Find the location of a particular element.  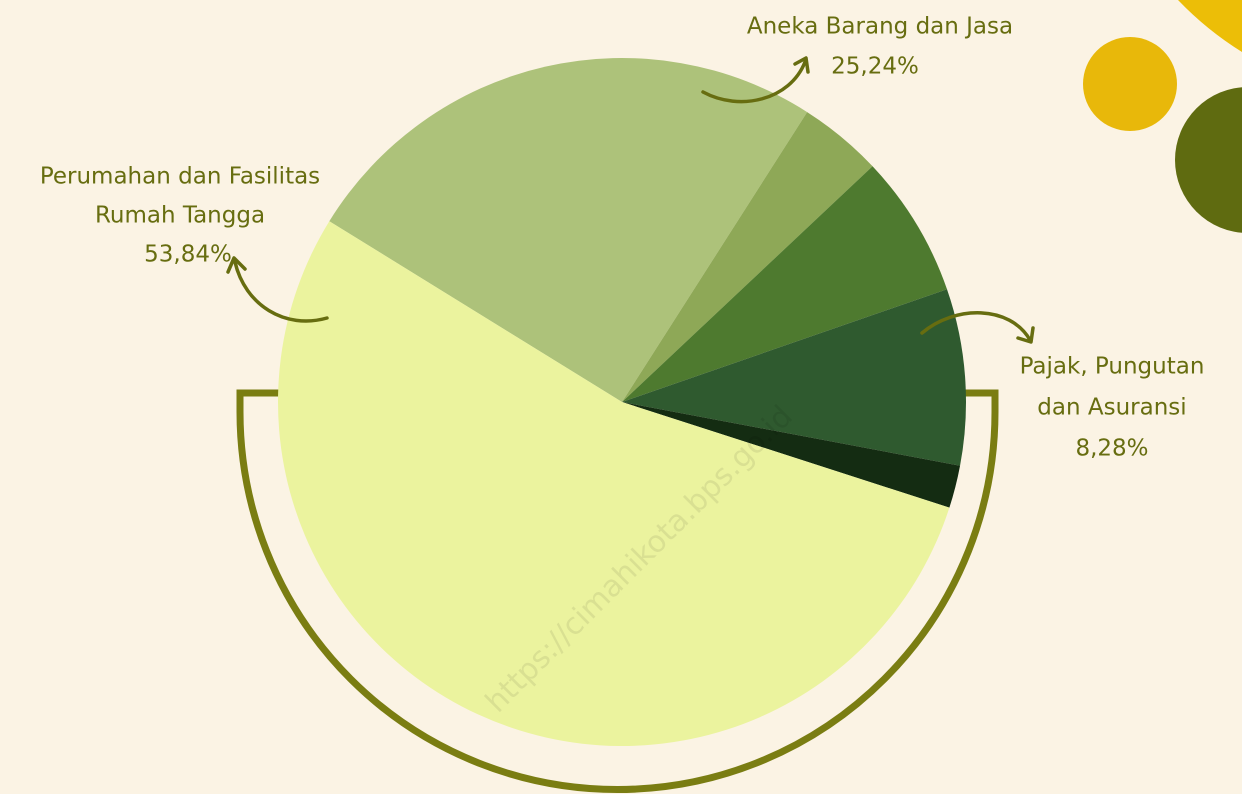

category-label: dan Asuransi is located at coordinates (1111, 408).